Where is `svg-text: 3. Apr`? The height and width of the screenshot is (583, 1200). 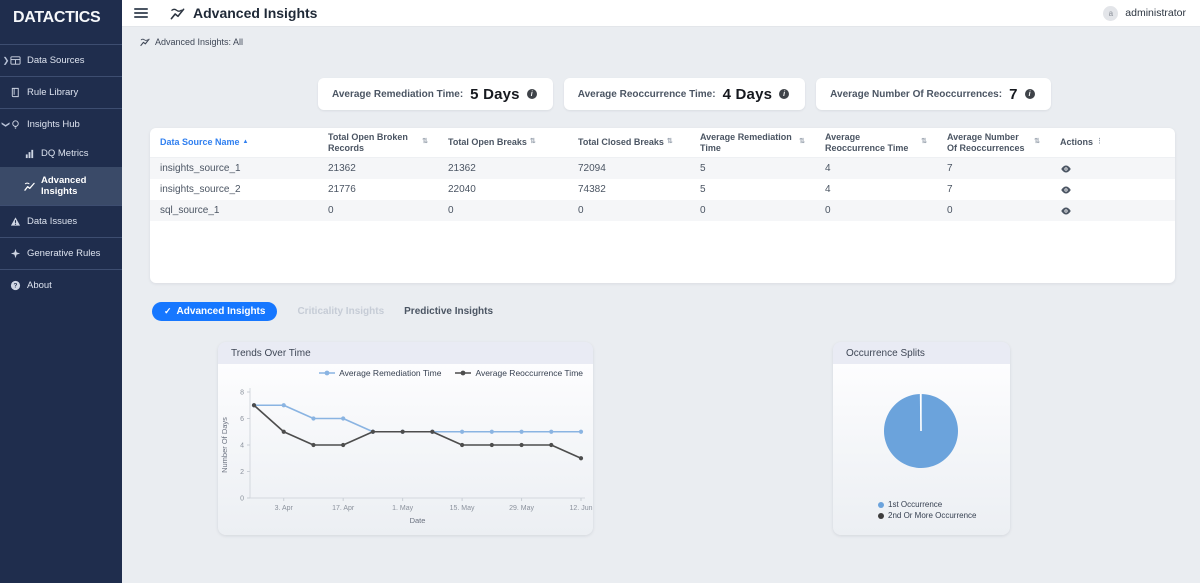
svg-text: 3. Apr is located at coordinates (284, 508).